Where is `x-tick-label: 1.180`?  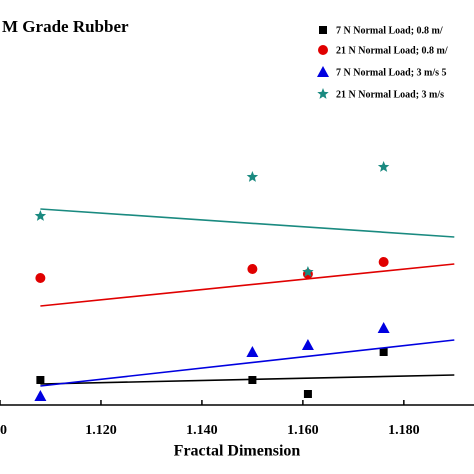
x-tick-label: 1.180 is located at coordinates (404, 430).